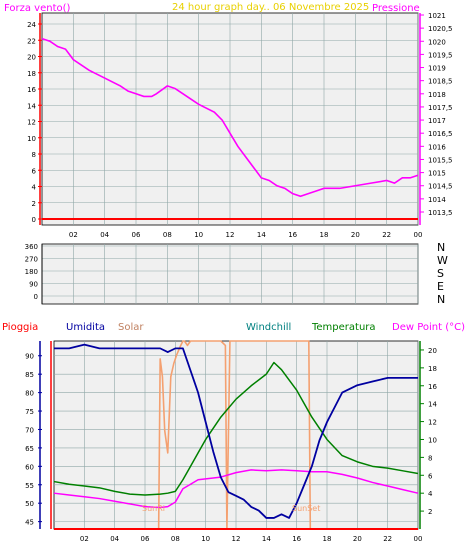  Describe the element at coordinates (29, 412) in the screenshot. I see `humidity-tick-label: 75` at that location.